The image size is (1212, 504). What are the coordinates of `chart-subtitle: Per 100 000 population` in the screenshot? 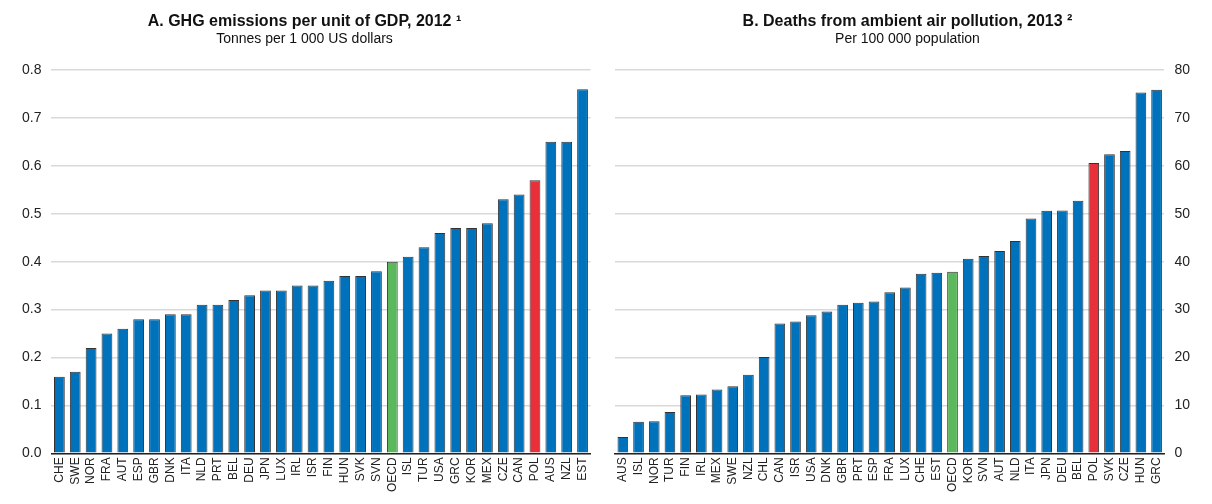 It's located at (907, 38).